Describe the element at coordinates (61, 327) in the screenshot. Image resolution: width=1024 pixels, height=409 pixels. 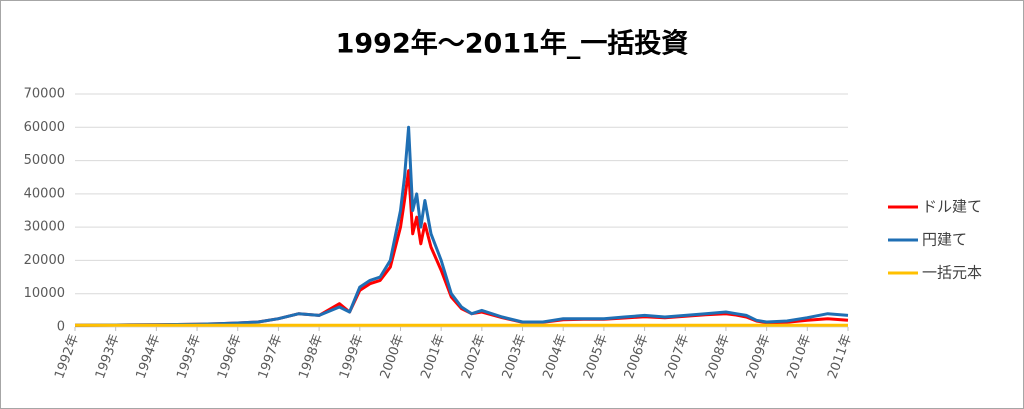
I see `y-tick-label: 0` at that location.